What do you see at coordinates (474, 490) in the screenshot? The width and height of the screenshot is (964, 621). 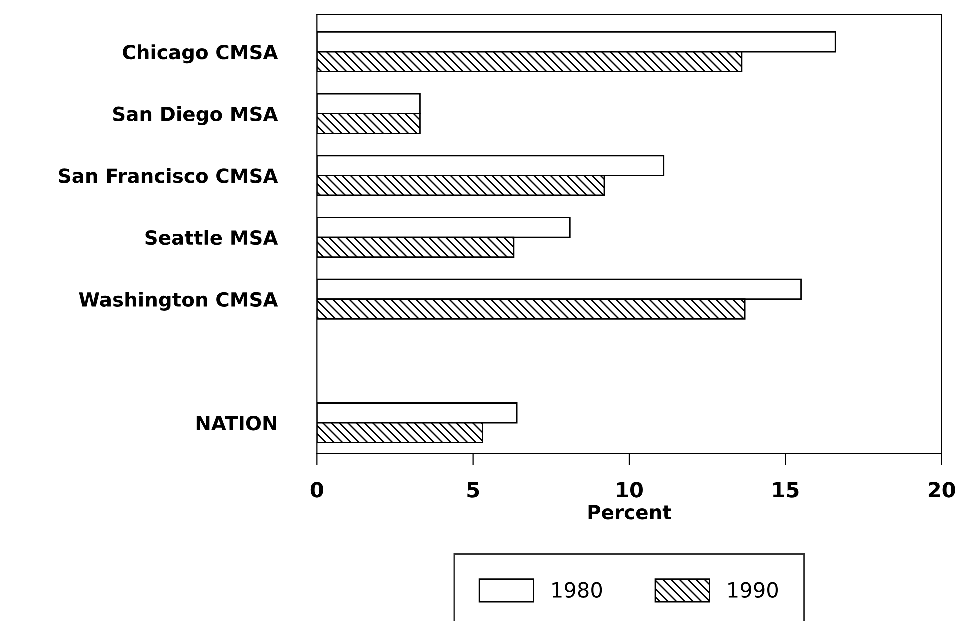 I see `x-tick-label: 5` at bounding box center [474, 490].